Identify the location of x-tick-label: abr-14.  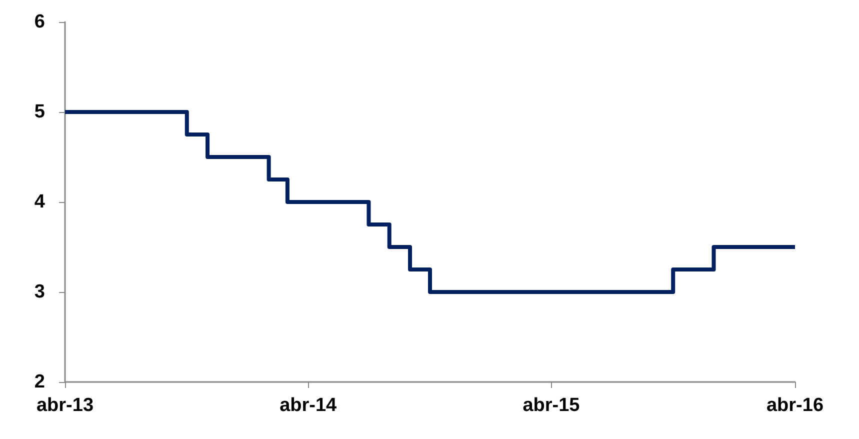
(309, 405).